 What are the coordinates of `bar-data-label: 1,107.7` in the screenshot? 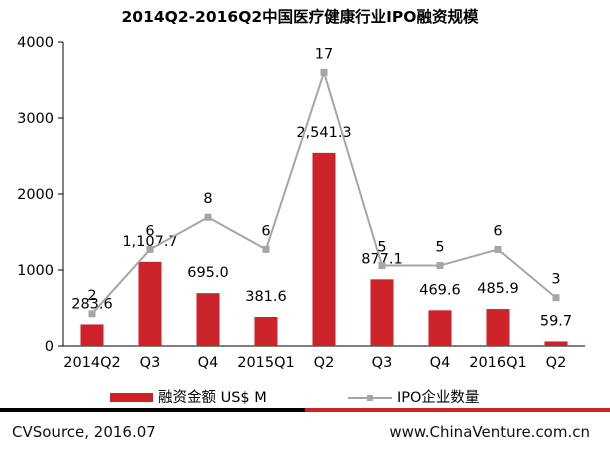 It's located at (149, 242).